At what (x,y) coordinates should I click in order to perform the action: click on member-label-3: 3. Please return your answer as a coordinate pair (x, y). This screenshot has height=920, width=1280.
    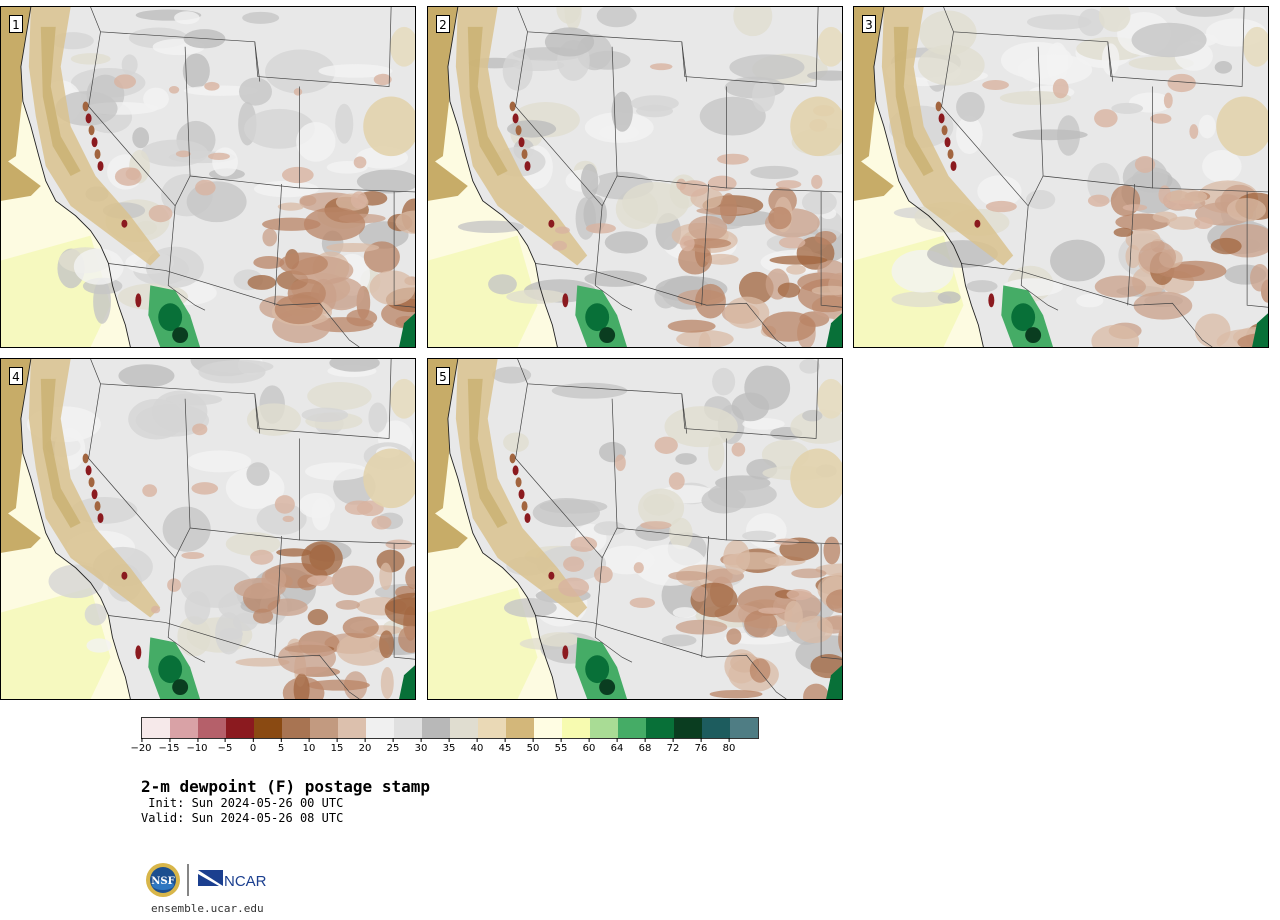
    Looking at the image, I should click on (869, 24).